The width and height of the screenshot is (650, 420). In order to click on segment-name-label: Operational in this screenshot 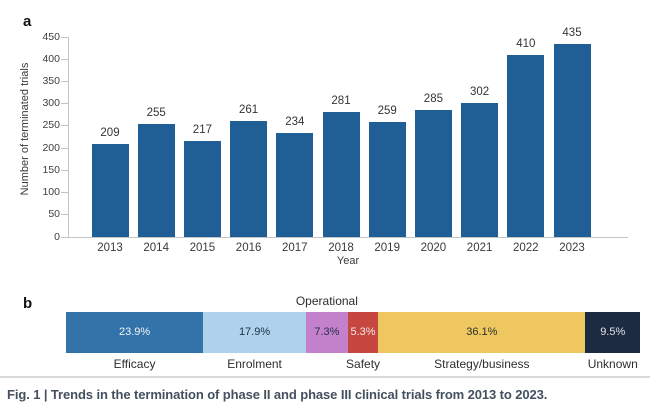, I will do `click(326, 301)`.